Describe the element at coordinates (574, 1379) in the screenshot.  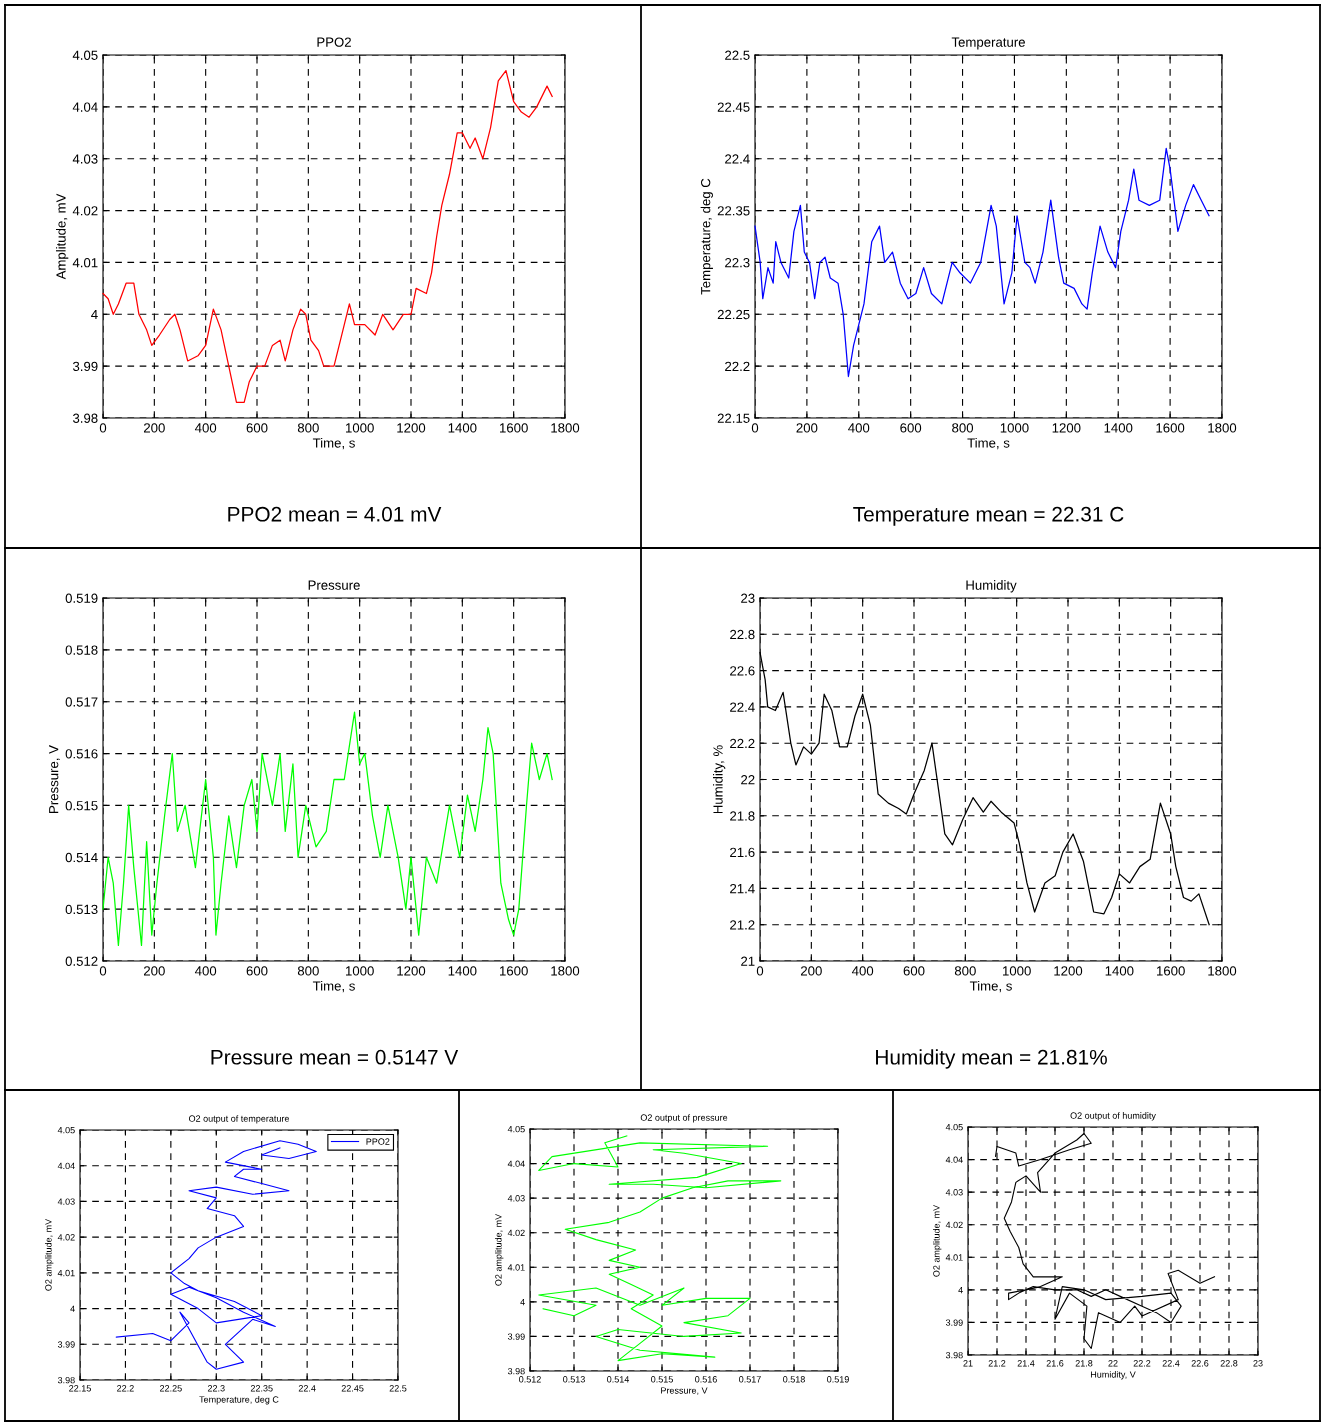
I see `x-tick-label: 0.513` at that location.